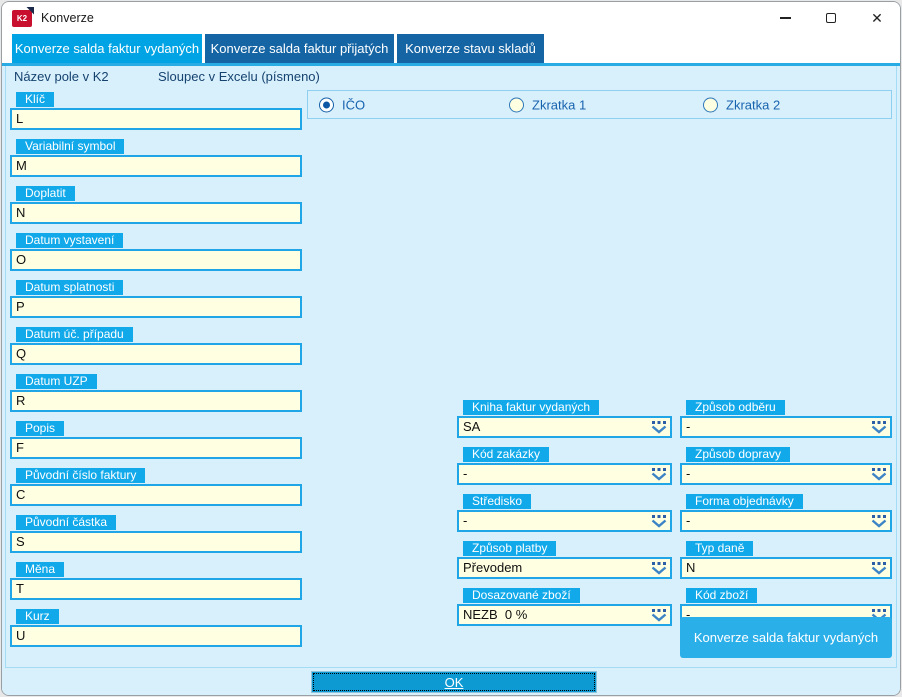 The image size is (902, 697). Describe the element at coordinates (564, 427) in the screenshot. I see `combo-kniha-faktur-vydanych: SA` at that location.